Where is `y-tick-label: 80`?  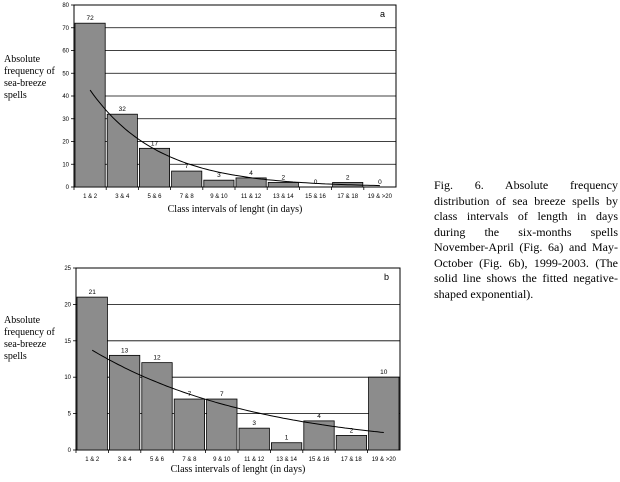
y-tick-label: 80 is located at coordinates (65, 6).